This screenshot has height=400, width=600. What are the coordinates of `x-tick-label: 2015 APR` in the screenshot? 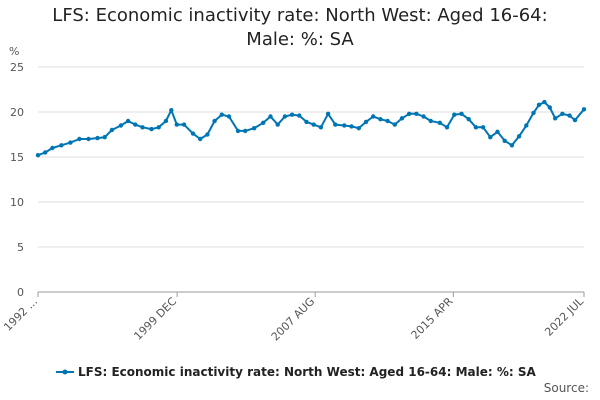 It's located at (432, 318).